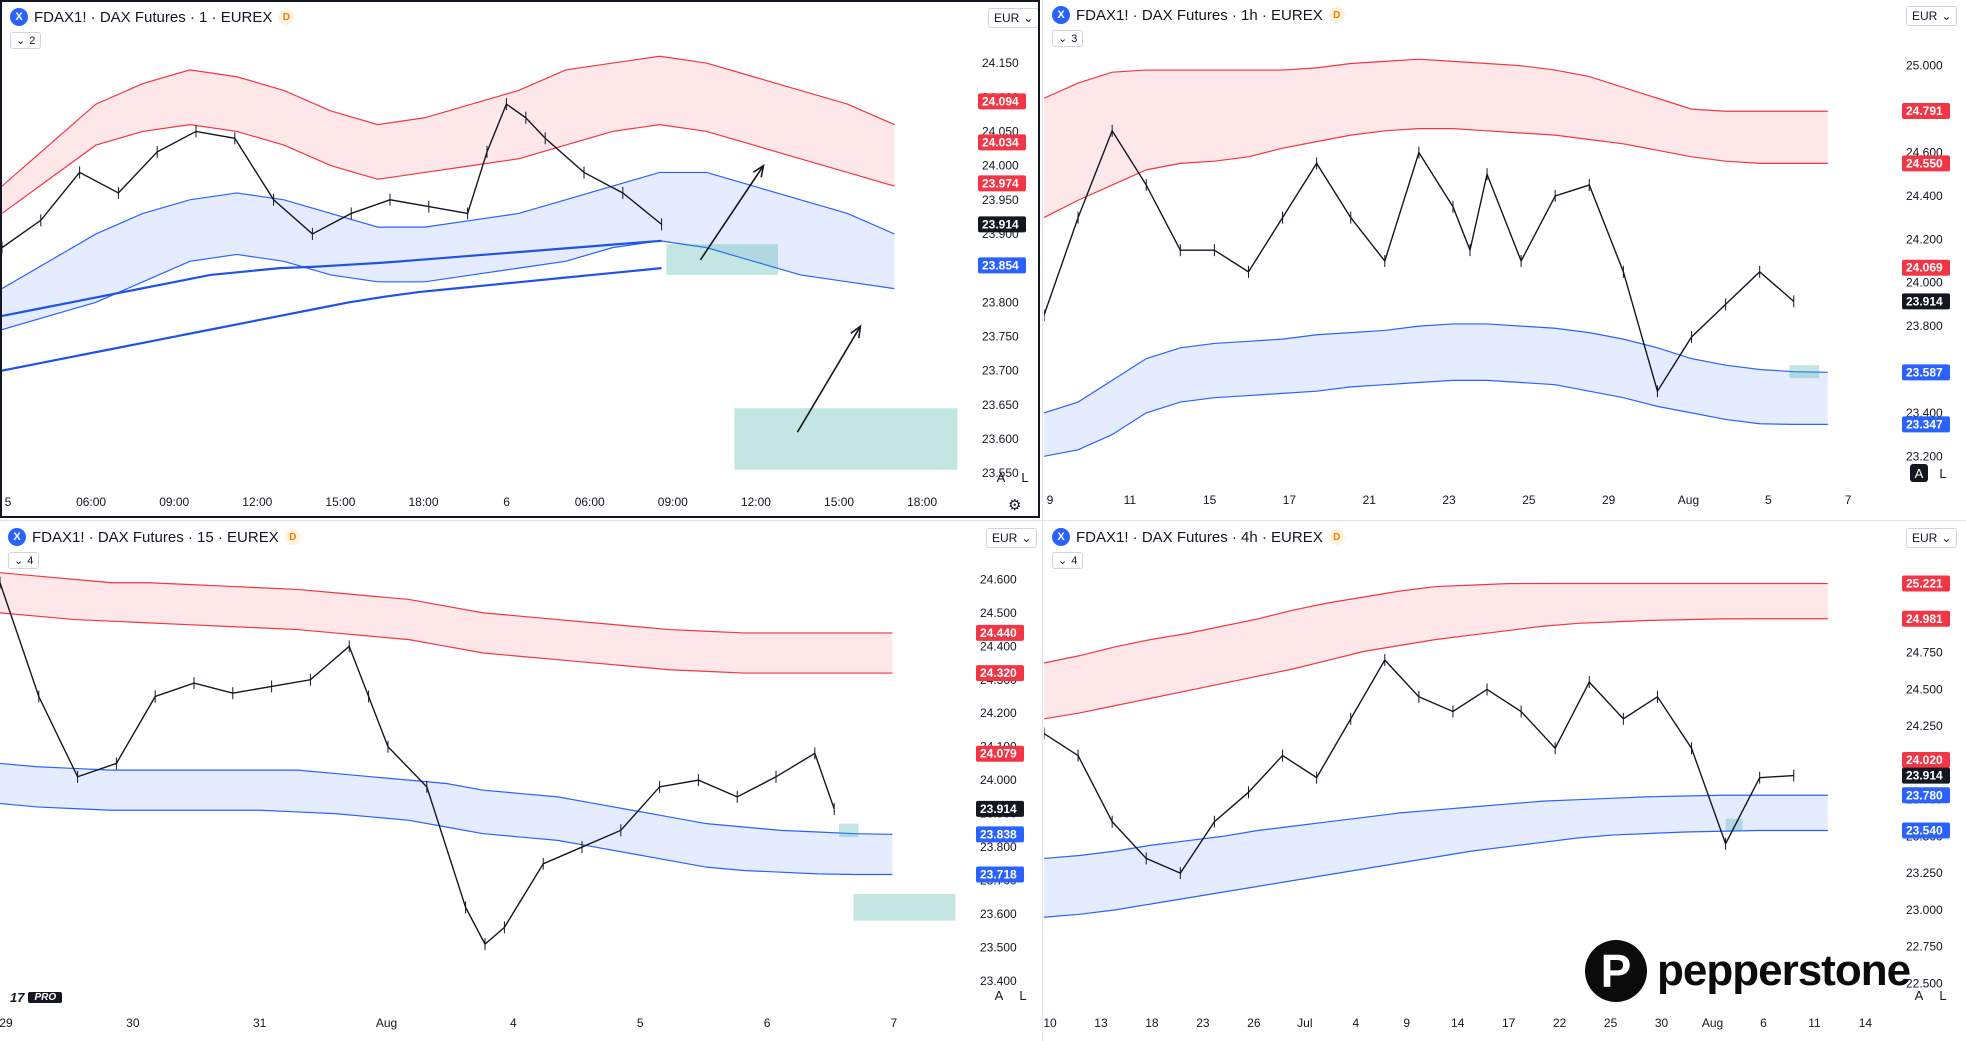 The image size is (1966, 1041). What do you see at coordinates (1130, 500) in the screenshot?
I see `x-tick-label: 11` at bounding box center [1130, 500].